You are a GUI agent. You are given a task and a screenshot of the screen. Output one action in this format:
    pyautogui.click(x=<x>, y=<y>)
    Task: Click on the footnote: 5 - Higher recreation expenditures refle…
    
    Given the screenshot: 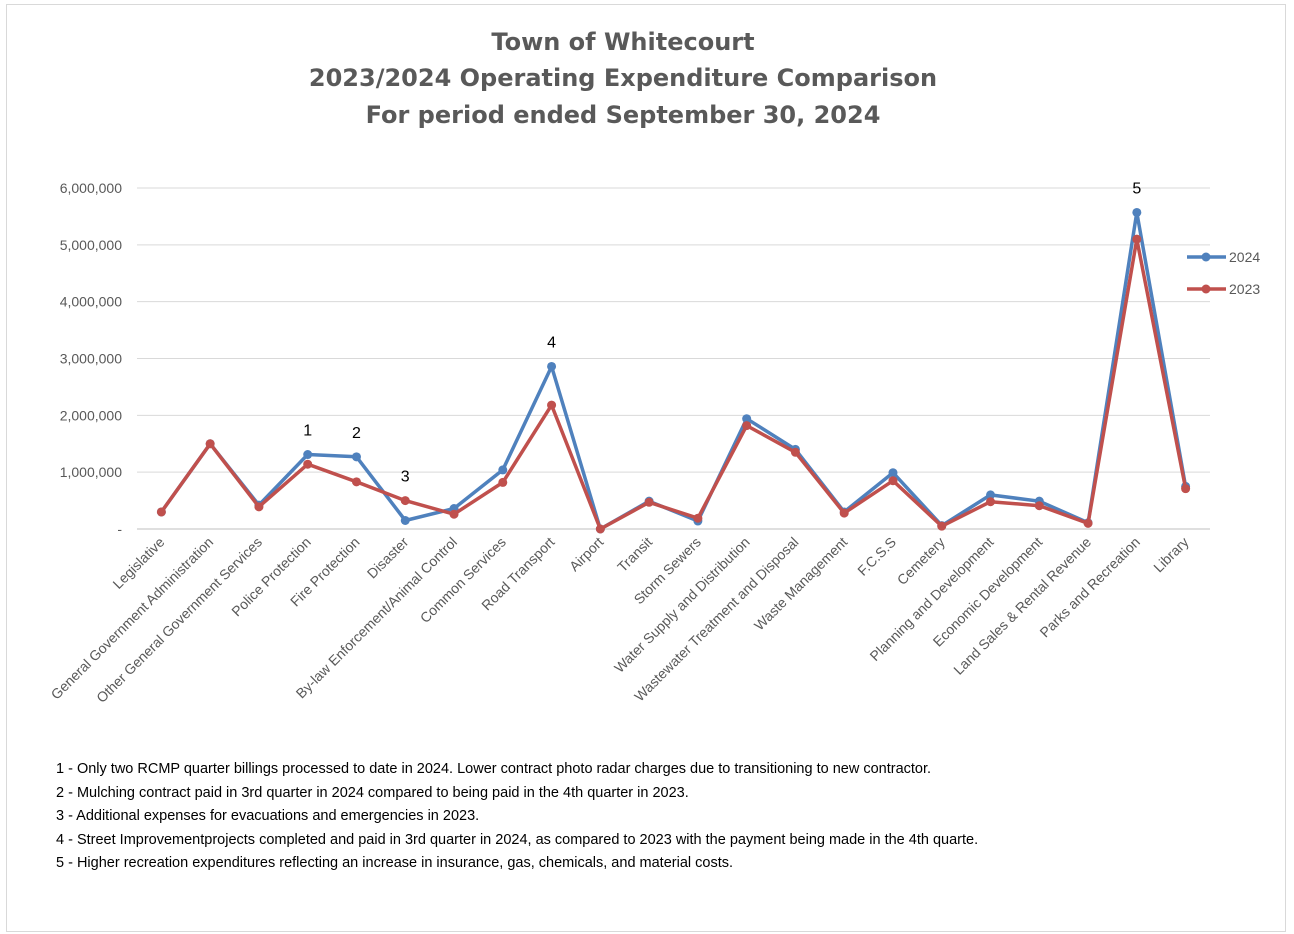 What is the action you would take?
    pyautogui.click(x=395, y=863)
    